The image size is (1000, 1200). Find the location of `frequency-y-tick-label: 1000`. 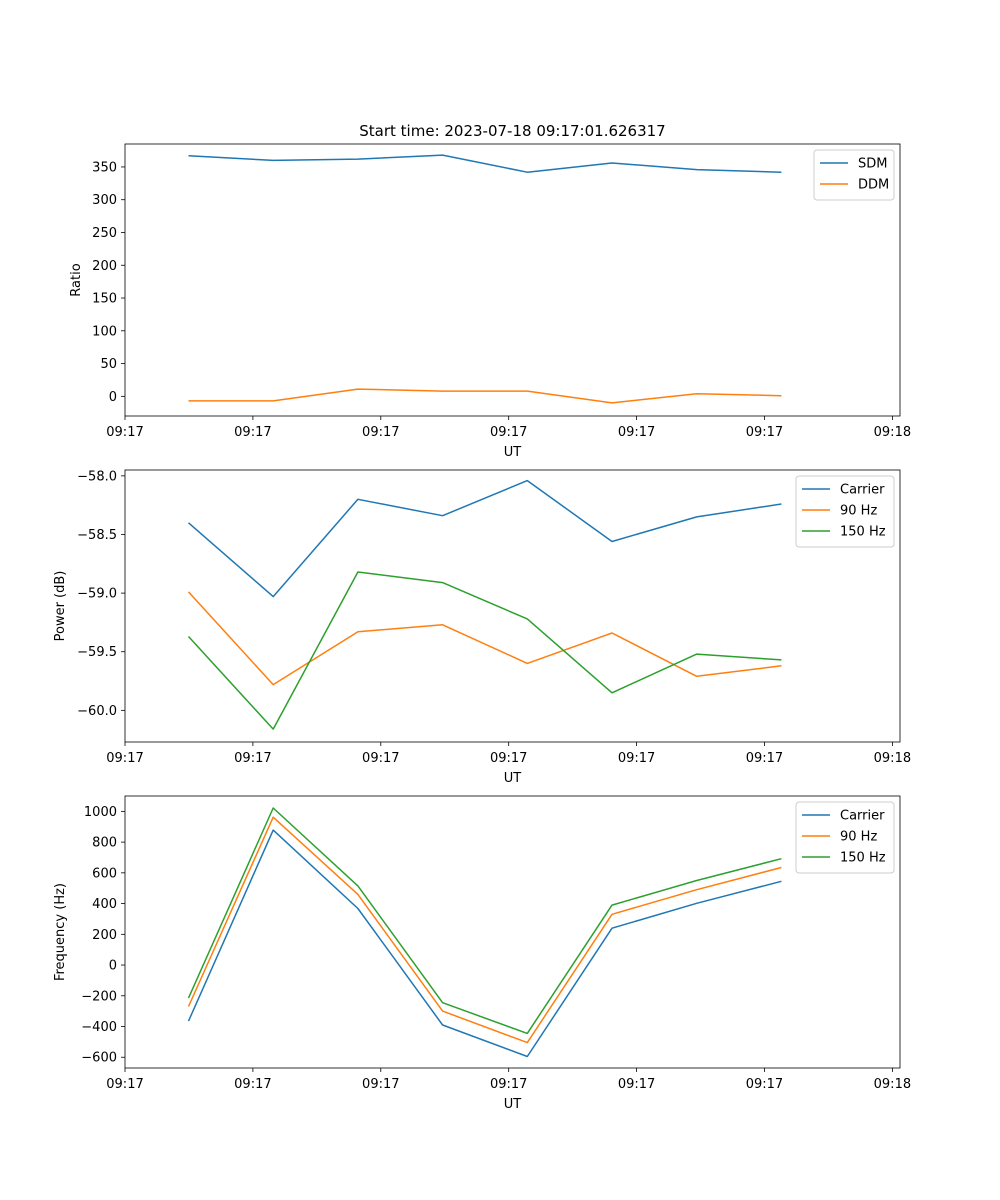

frequency-y-tick-label: 1000 is located at coordinates (100, 812).